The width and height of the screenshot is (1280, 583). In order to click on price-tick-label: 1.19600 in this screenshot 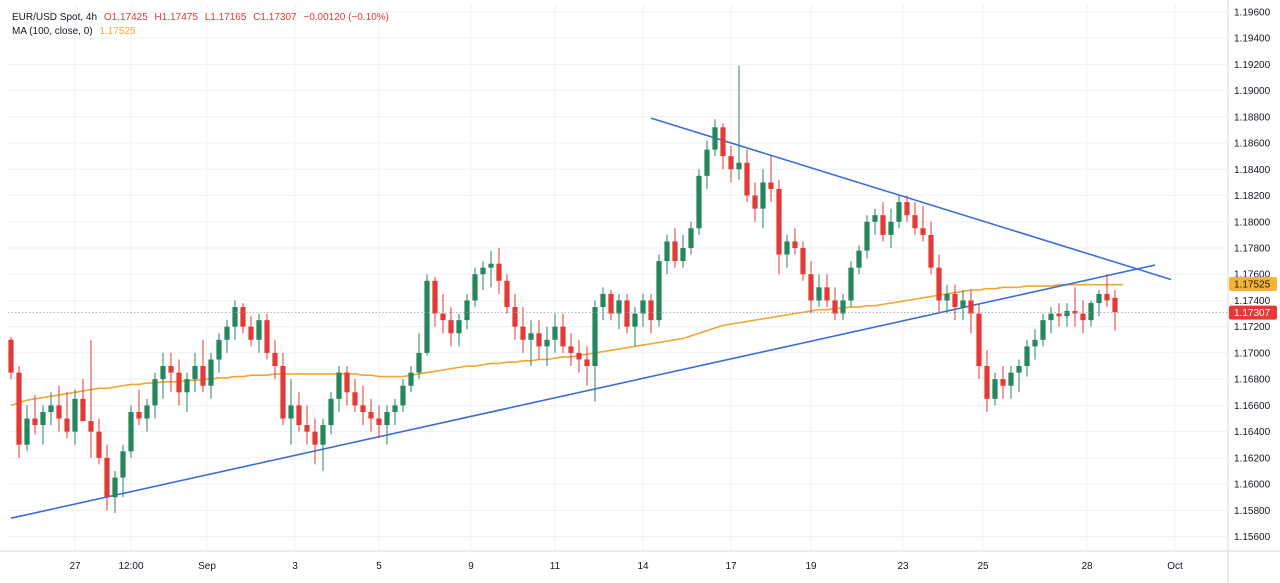, I will do `click(1252, 12)`.